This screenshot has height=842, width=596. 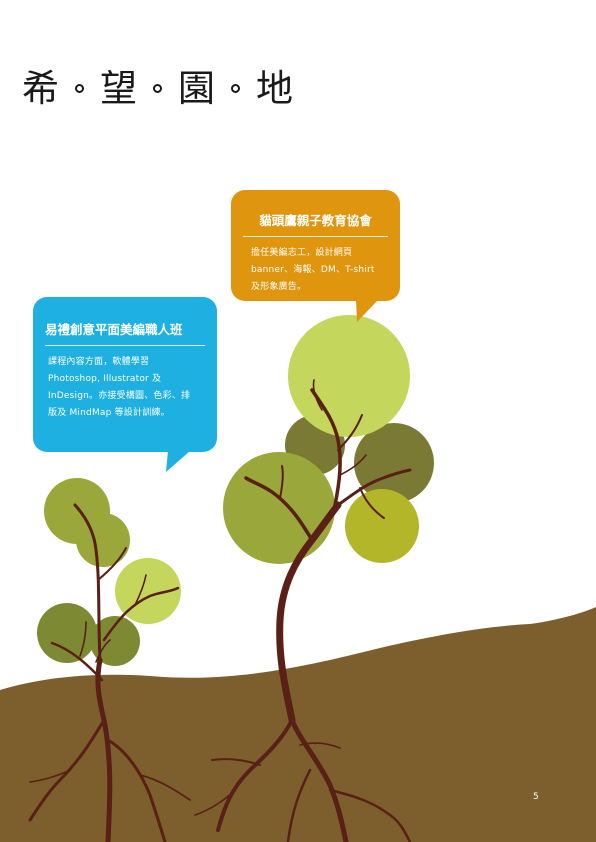 I want to click on bubble-title: 貓頭鷹親子教育協會, so click(x=315, y=223).